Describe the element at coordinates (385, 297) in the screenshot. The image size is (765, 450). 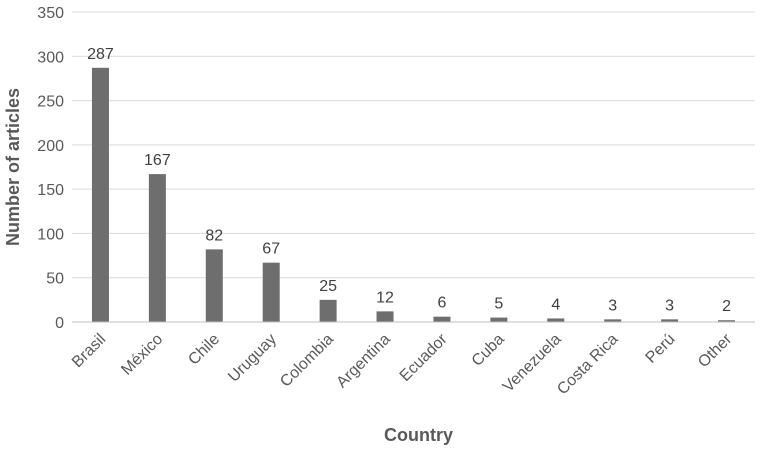
I see `data-label: 12` at that location.